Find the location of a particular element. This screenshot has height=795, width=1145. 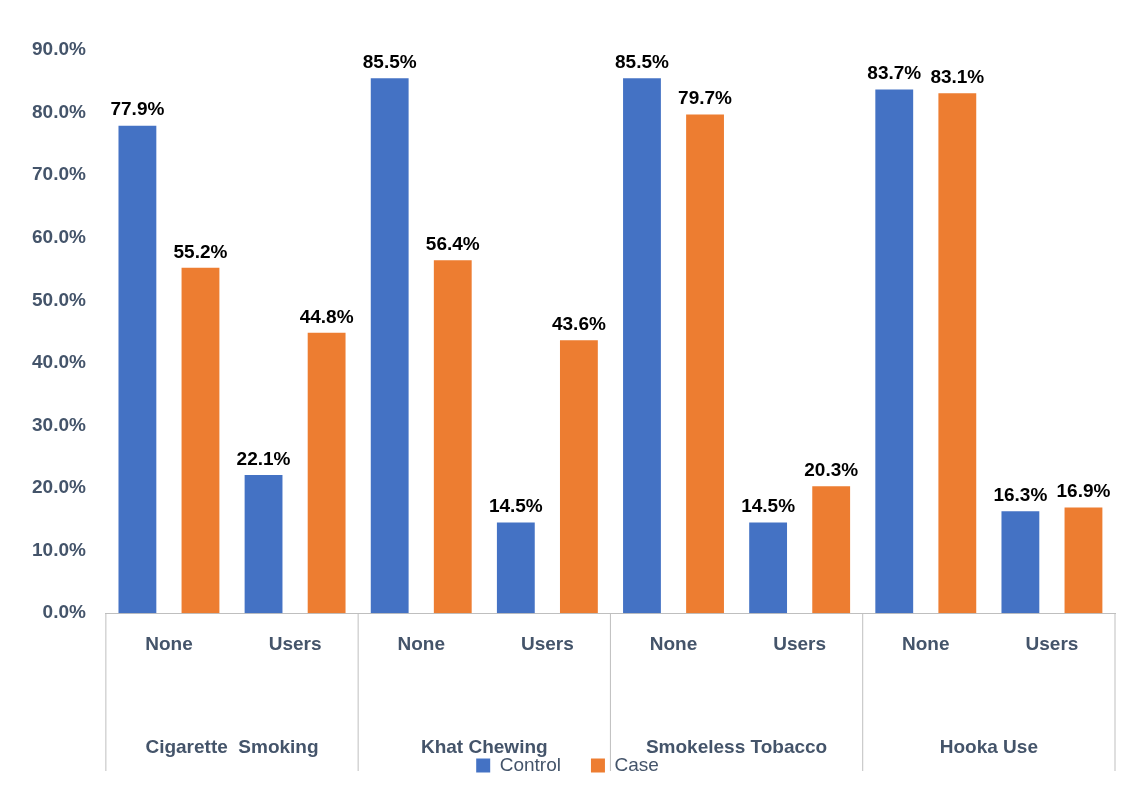

data-label: 16.3% is located at coordinates (1020, 494).